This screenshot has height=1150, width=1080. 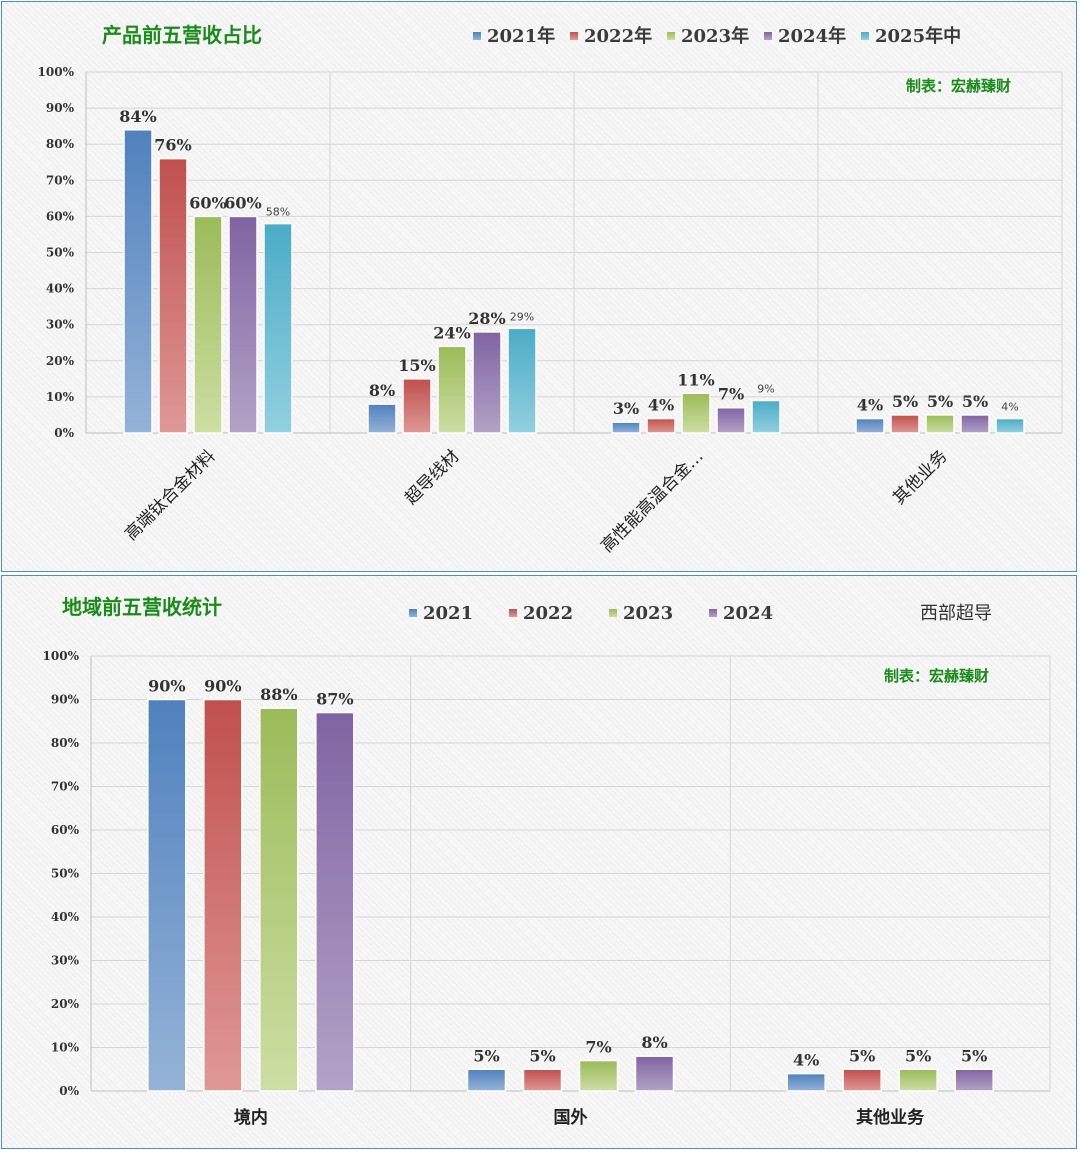 What do you see at coordinates (60, 180) in the screenshot?
I see `y-tick-label: 70%` at bounding box center [60, 180].